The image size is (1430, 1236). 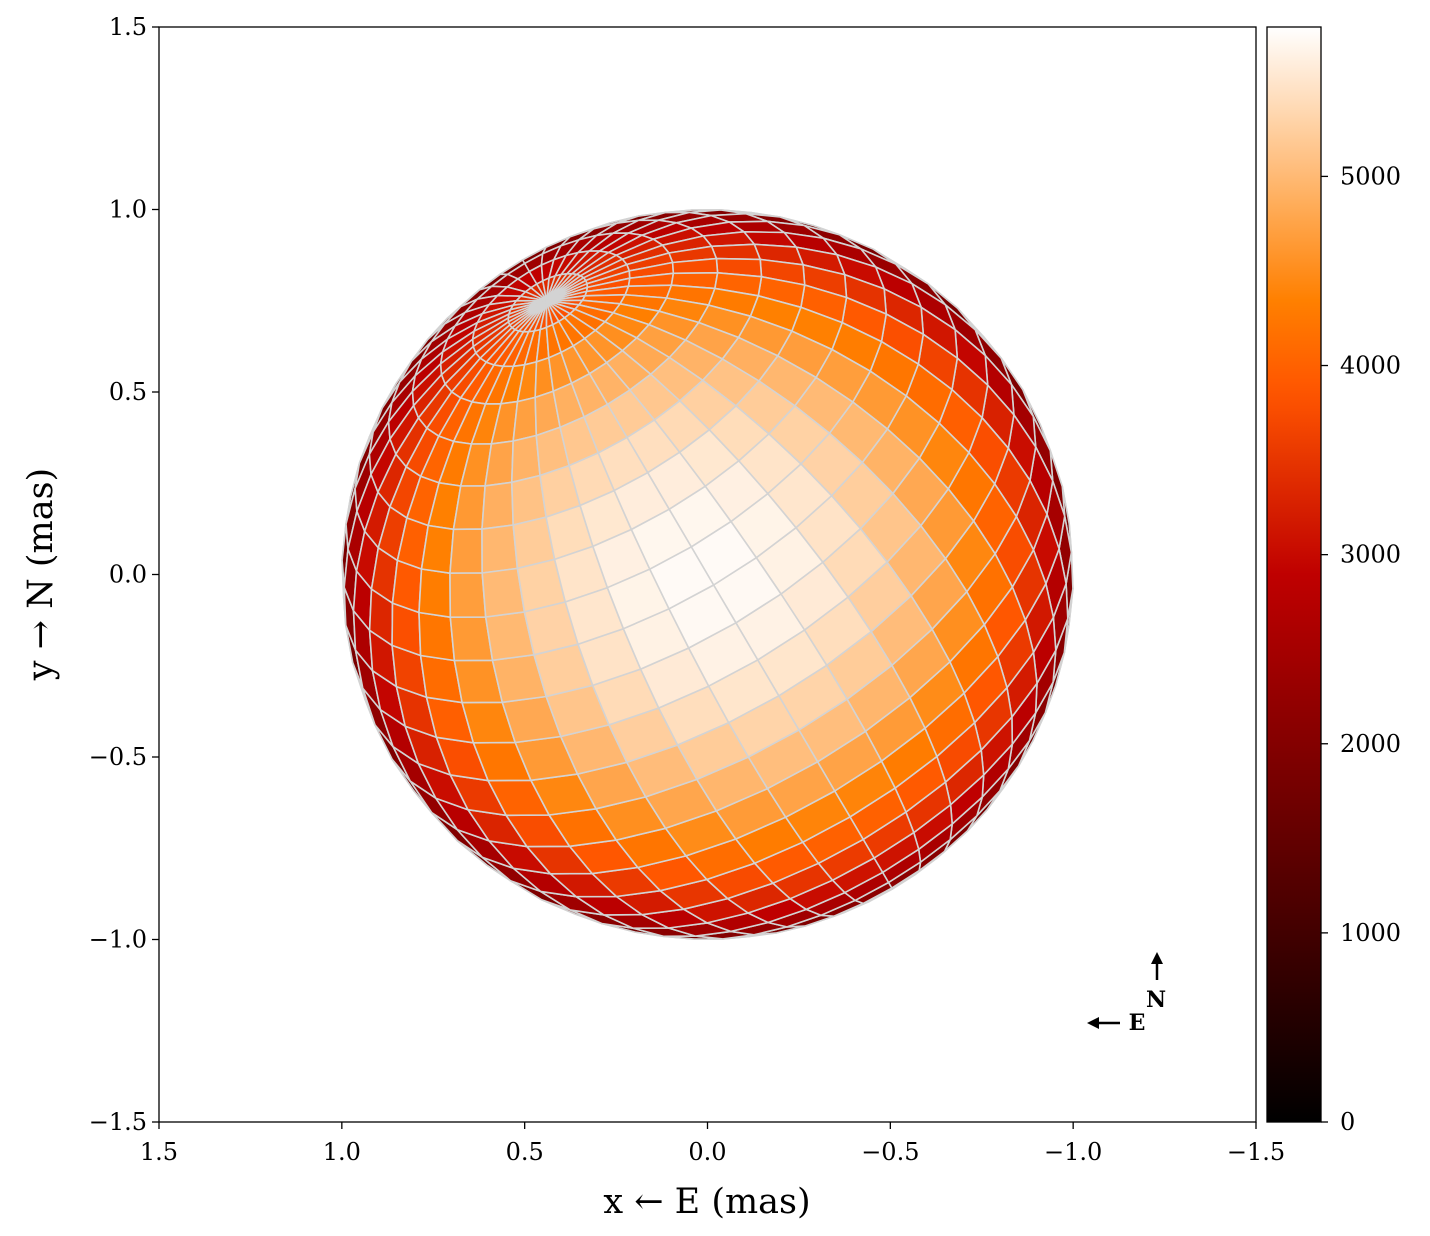 What do you see at coordinates (159, 1152) in the screenshot?
I see `x-tick-label: 1.5` at bounding box center [159, 1152].